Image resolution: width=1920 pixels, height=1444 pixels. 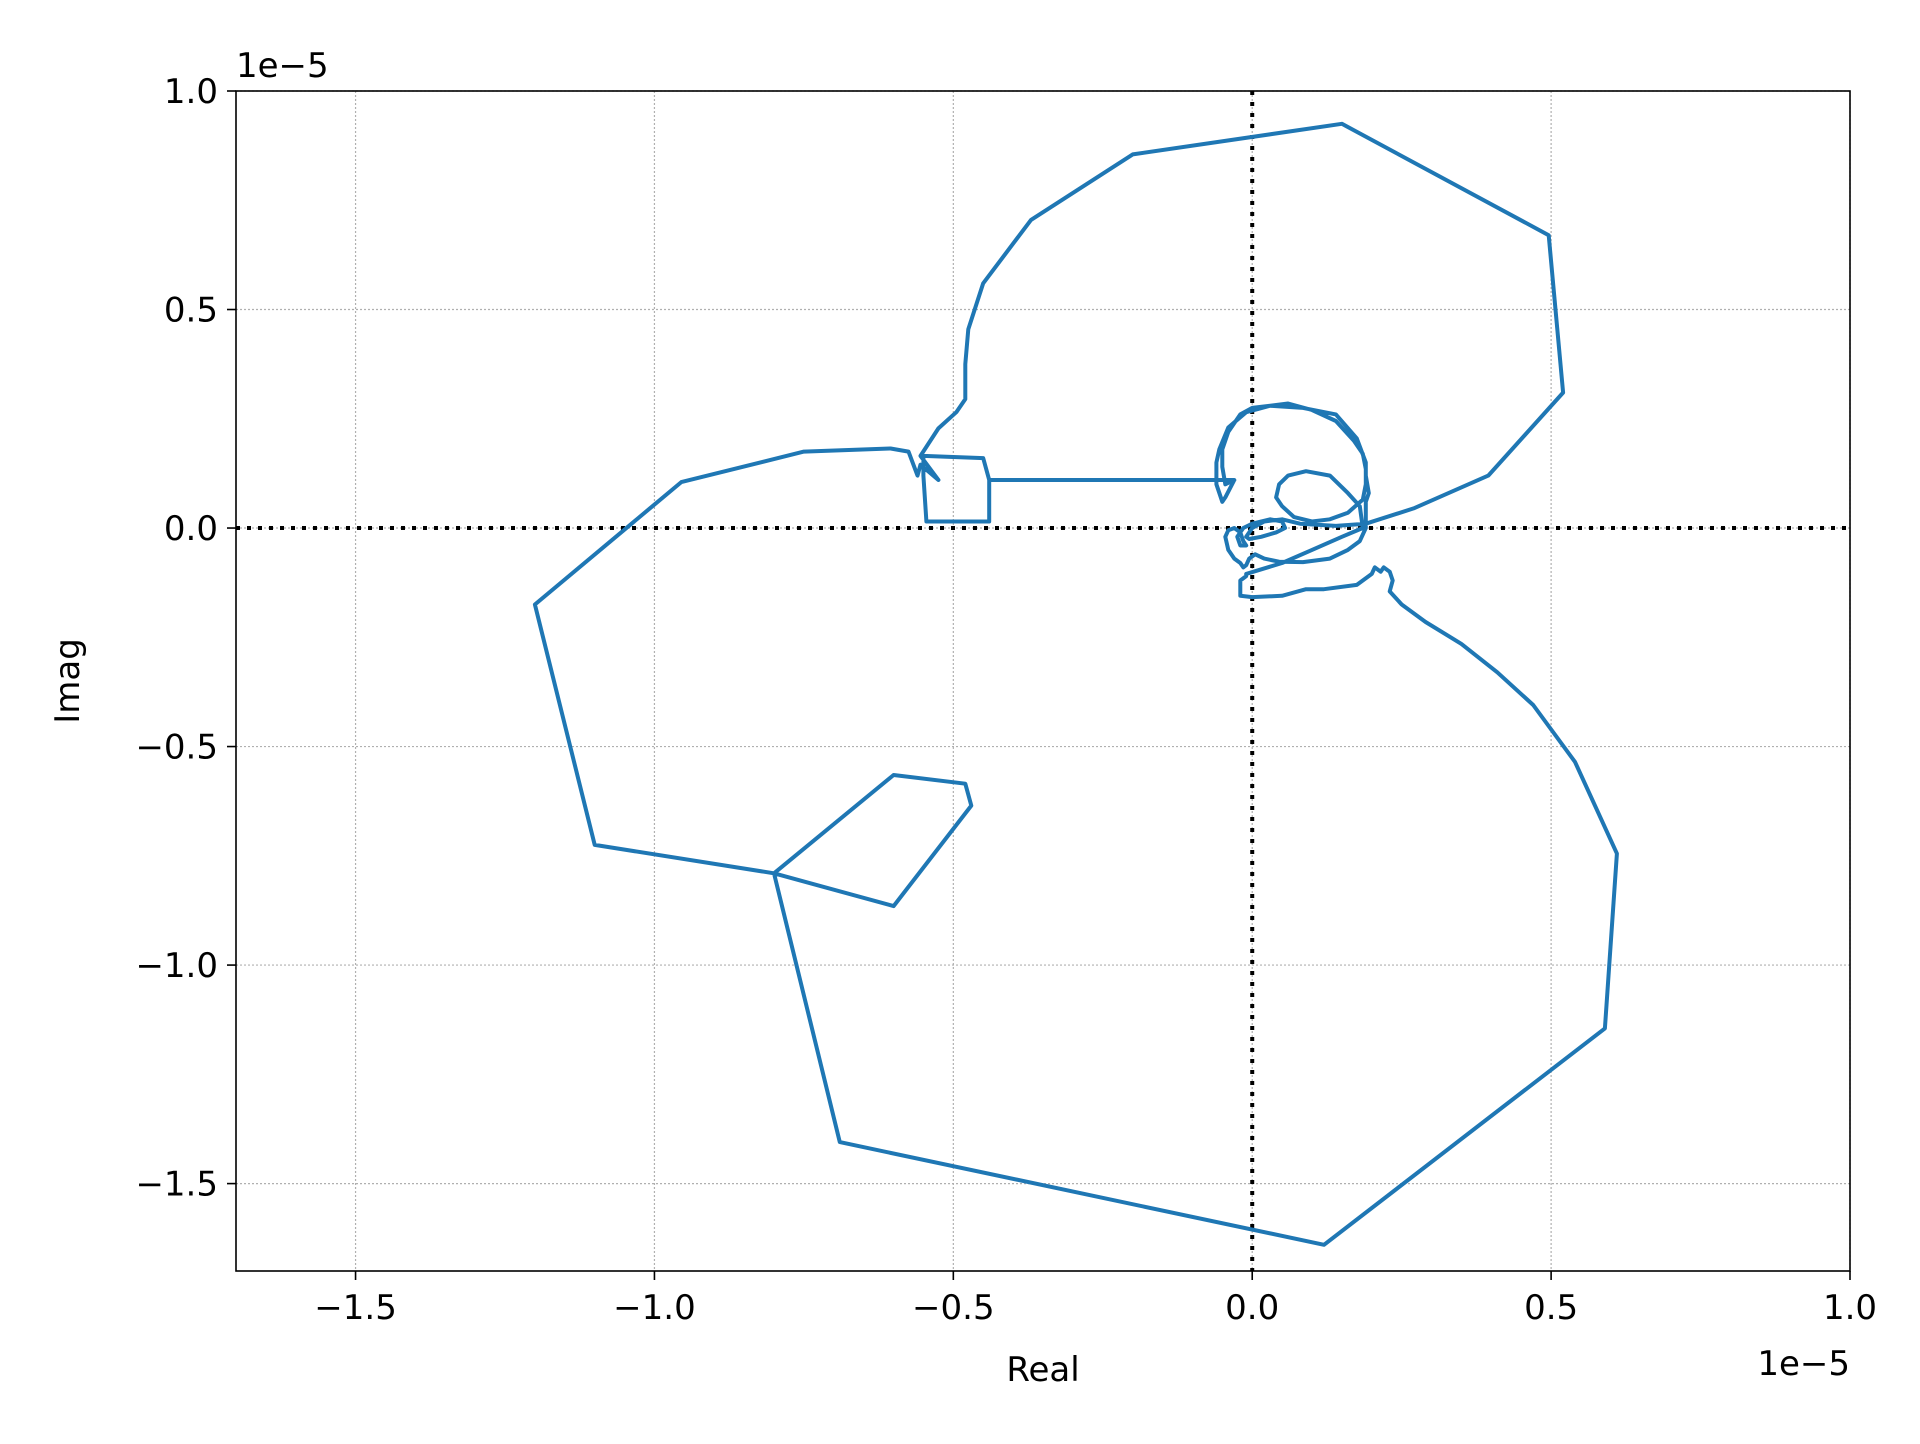 I want to click on y-tick-label: 1.0, so click(x=191, y=92).